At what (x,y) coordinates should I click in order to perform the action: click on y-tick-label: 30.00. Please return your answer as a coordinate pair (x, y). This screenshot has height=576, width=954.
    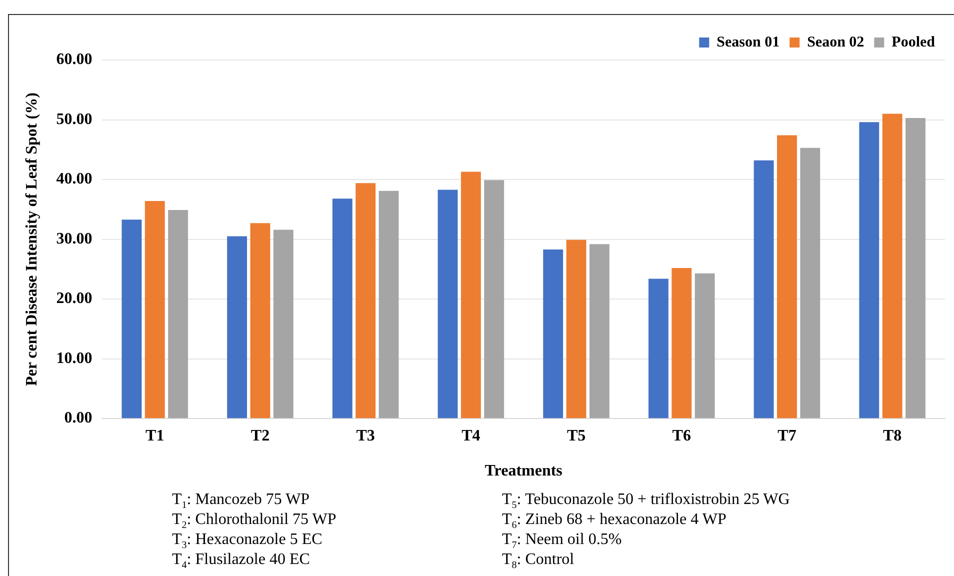
    Looking at the image, I should click on (74, 239).